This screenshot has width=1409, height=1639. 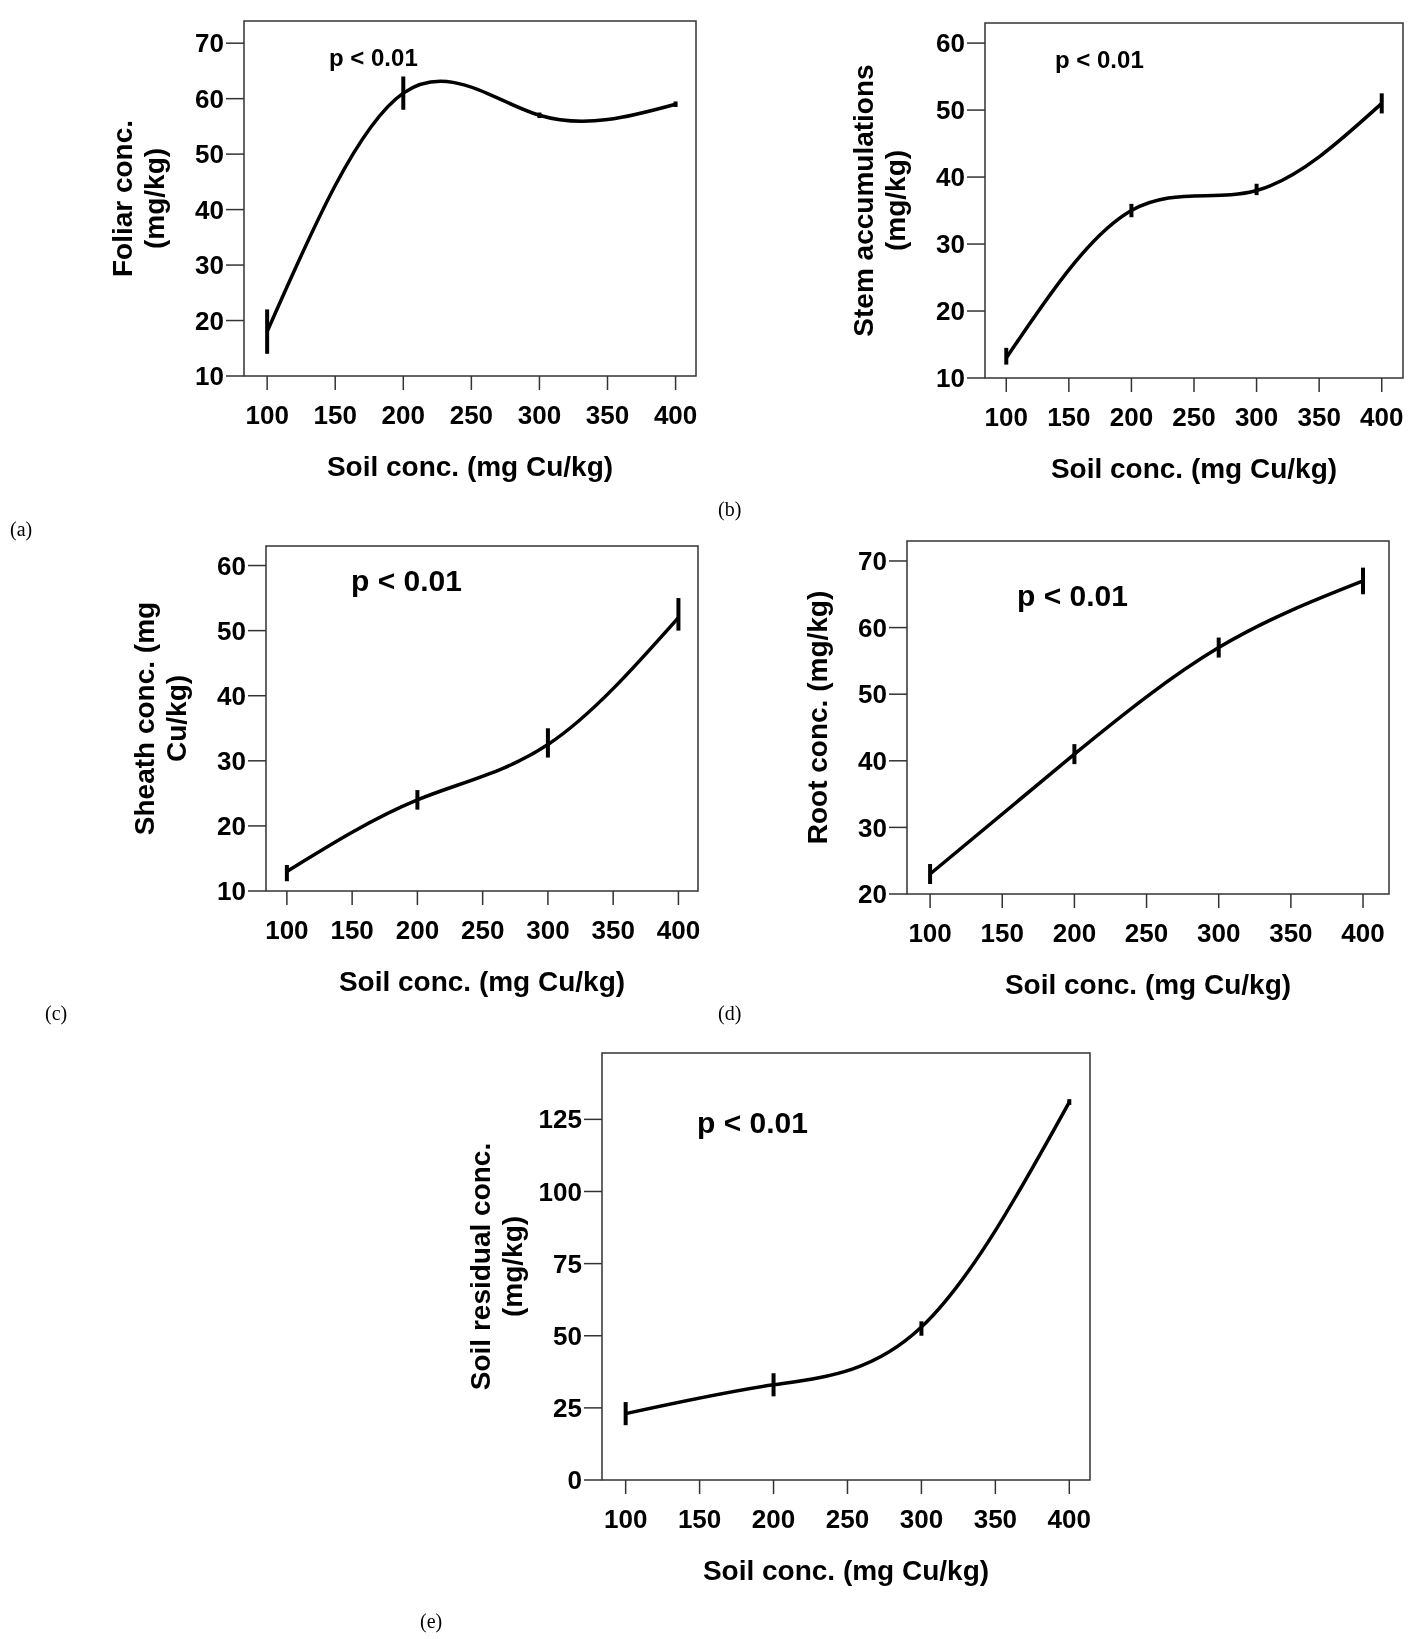 I want to click on y-axis-title: Soil residual conc. (mg/kg), so click(x=496, y=1266).